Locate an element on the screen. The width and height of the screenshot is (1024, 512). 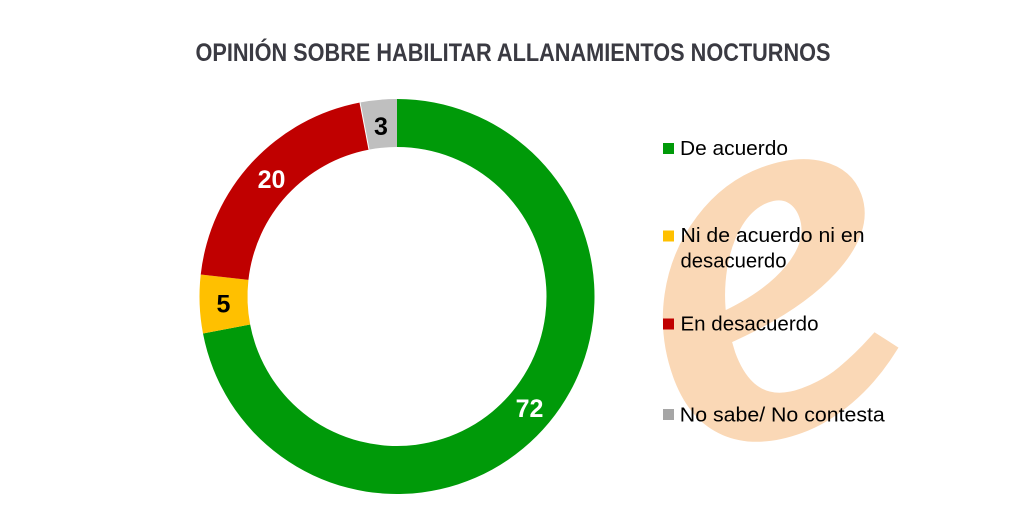
svg-text: 20 is located at coordinates (272, 180).